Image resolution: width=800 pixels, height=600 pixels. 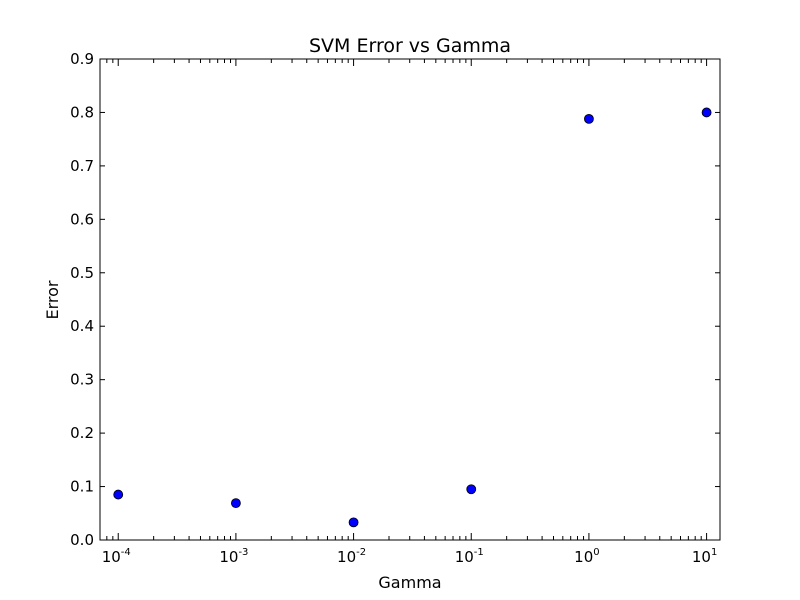 What do you see at coordinates (351, 556) in the screenshot?
I see `x-tick-label: 10⁻²` at bounding box center [351, 556].